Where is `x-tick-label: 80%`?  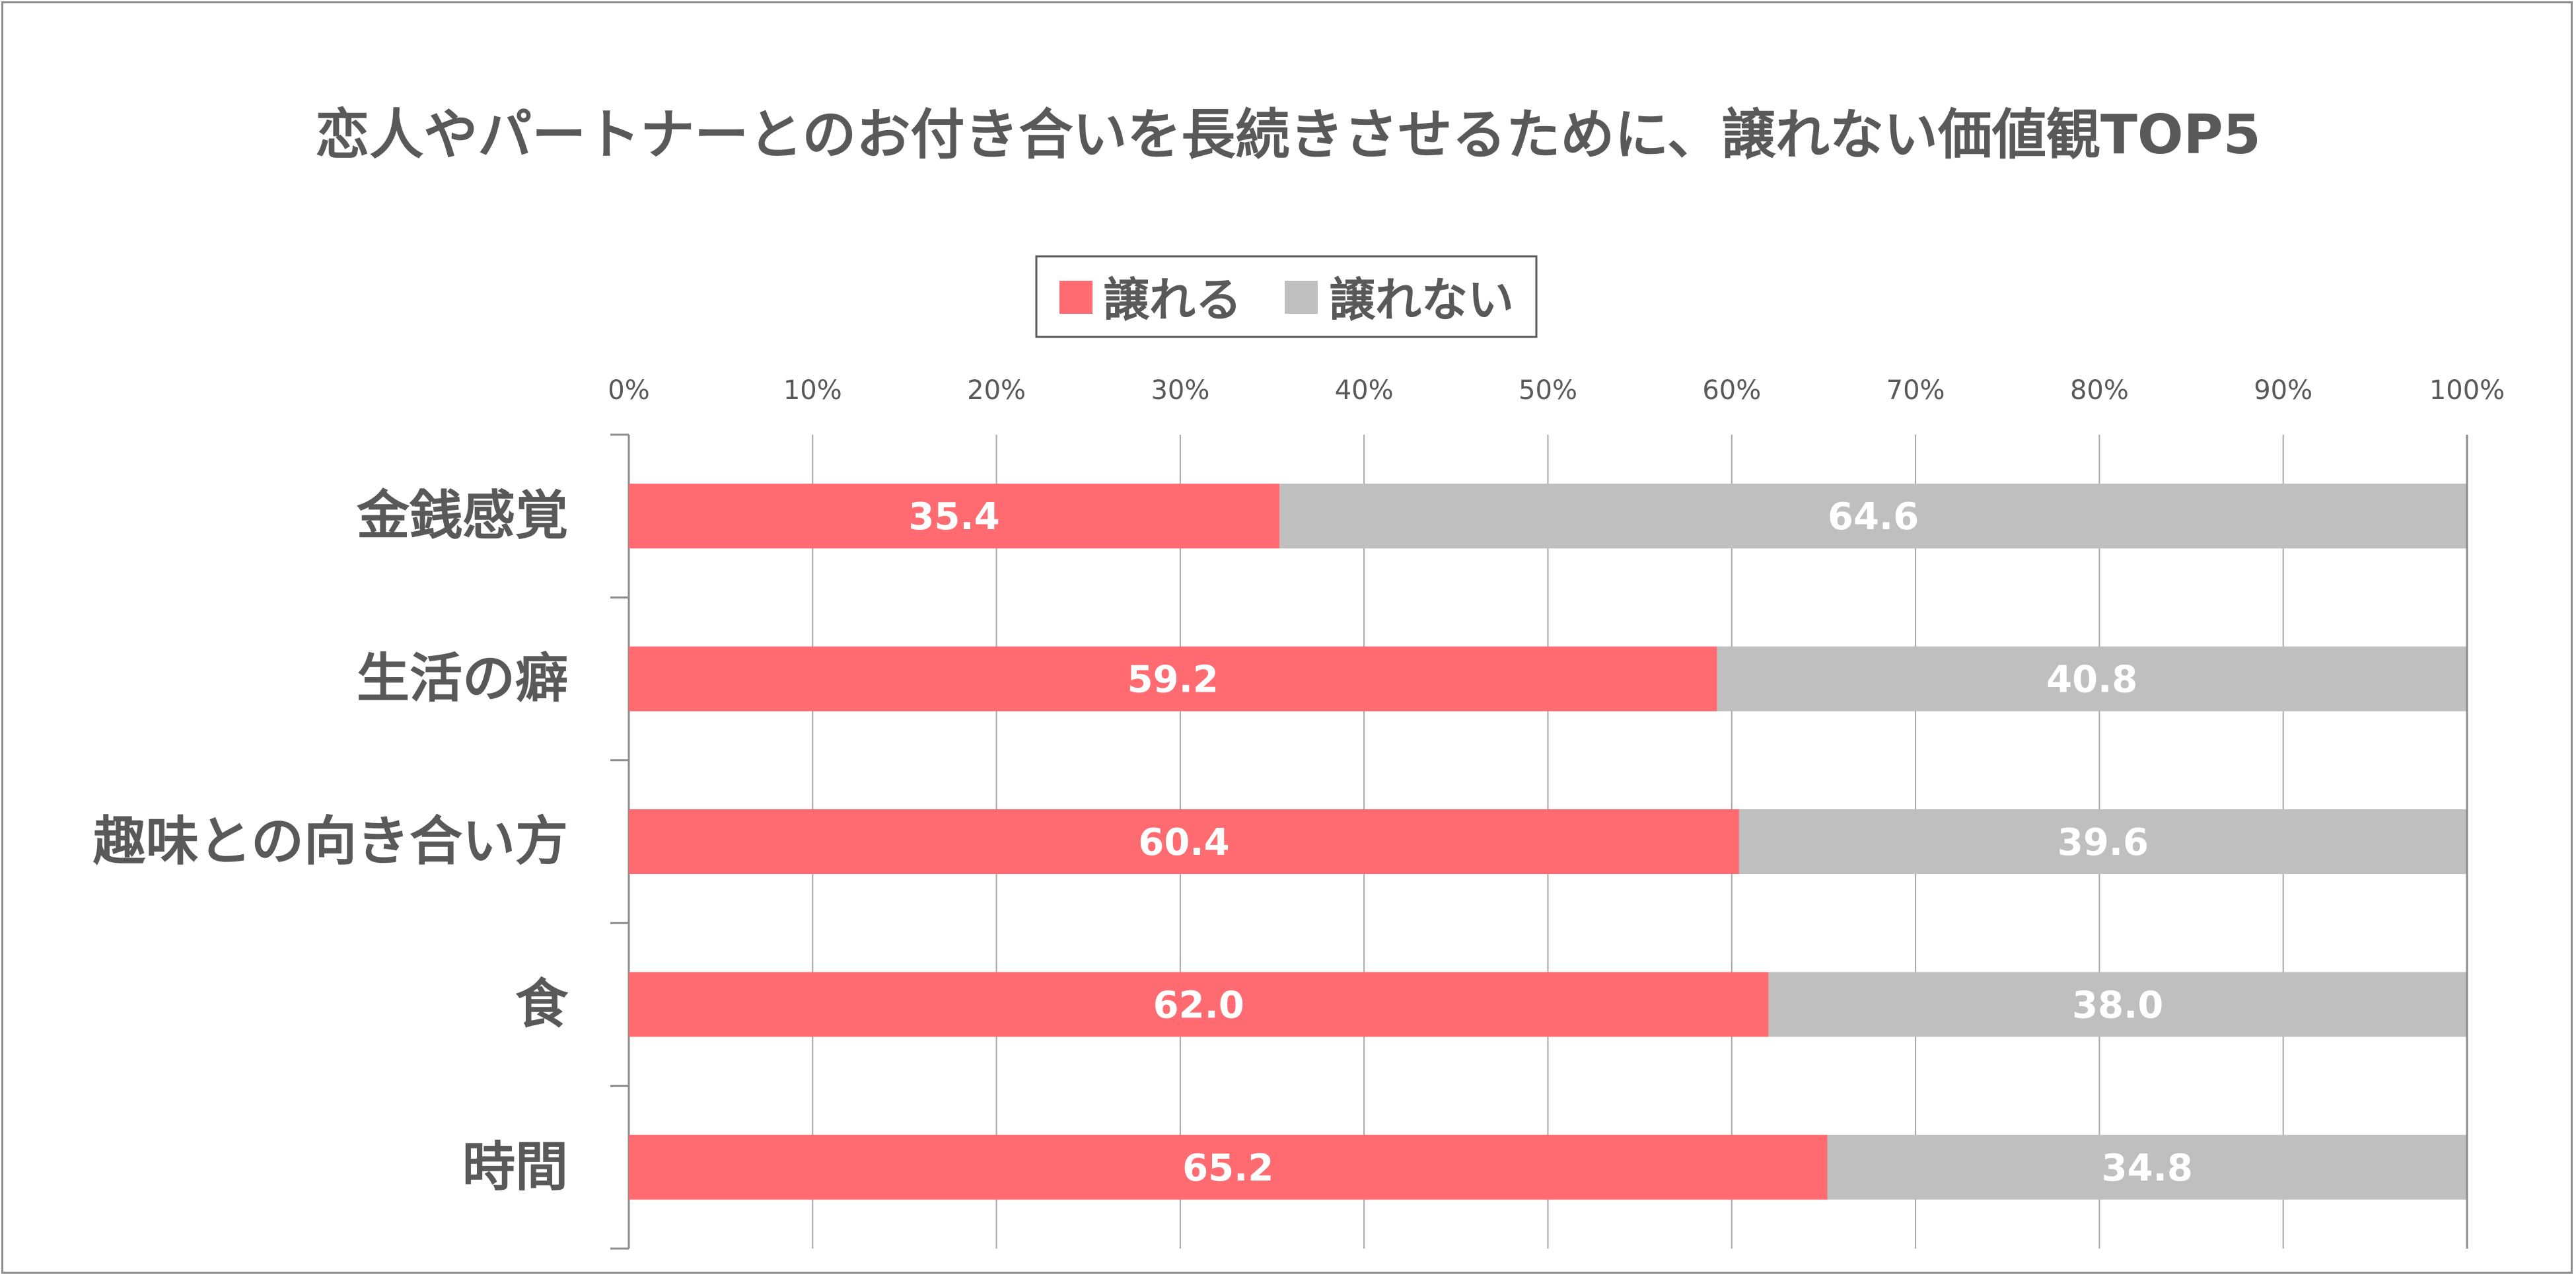
x-tick-label: 80% is located at coordinates (2099, 390).